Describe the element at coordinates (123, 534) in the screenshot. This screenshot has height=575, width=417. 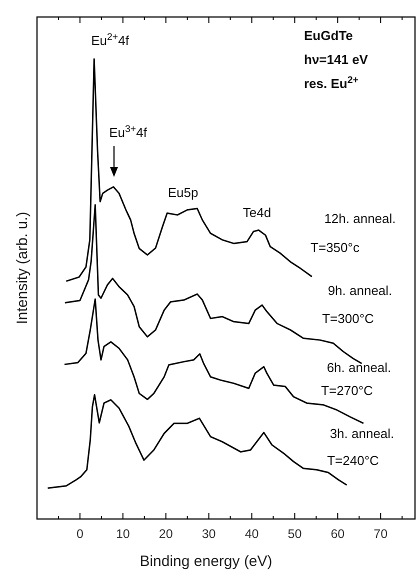
I see `x-tick-label: 10` at that location.